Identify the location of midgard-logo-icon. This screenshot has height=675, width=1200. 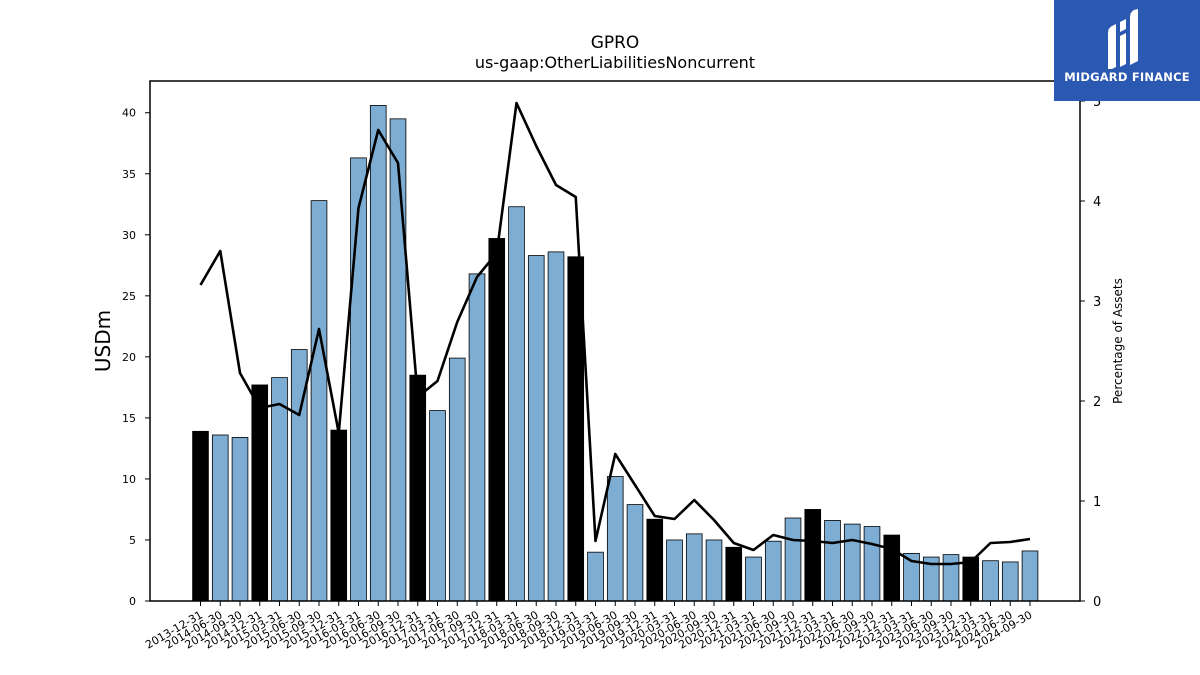
(1123, 39).